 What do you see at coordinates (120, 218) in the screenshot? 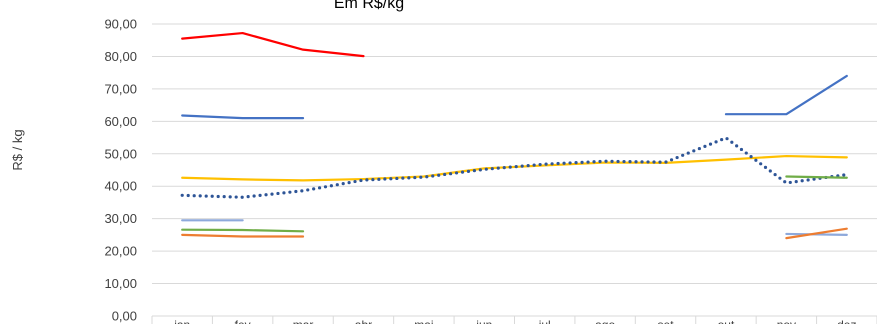
I see `y-tick-label: 30,00` at bounding box center [120, 218].